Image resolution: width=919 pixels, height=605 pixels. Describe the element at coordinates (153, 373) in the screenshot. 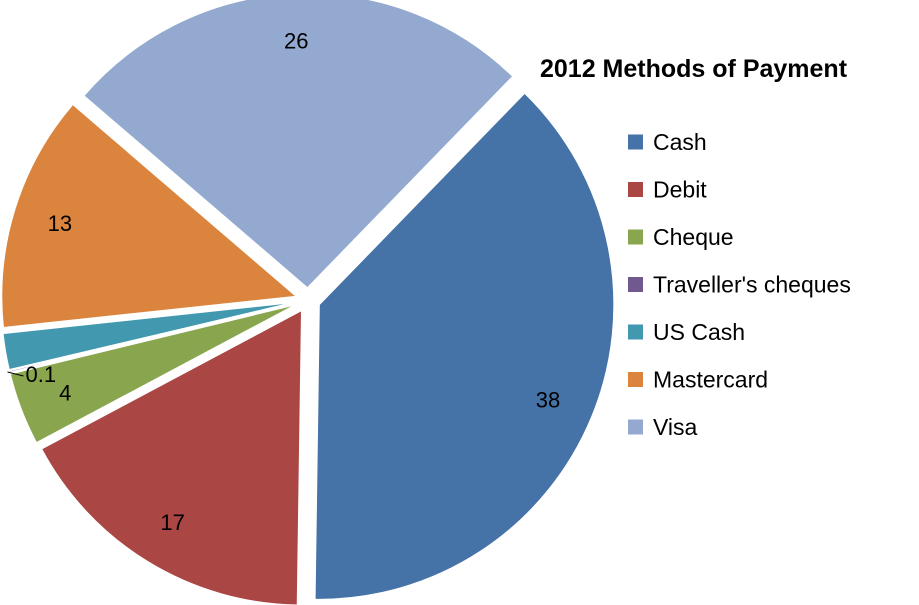

I see `slice-cheque` at that location.